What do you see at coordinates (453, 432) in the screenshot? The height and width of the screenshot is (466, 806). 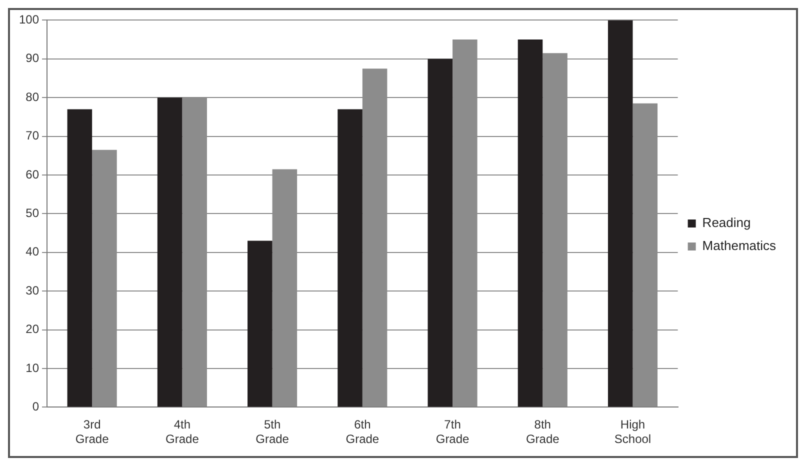 I see `x-tick-label: 7th Grade` at bounding box center [453, 432].